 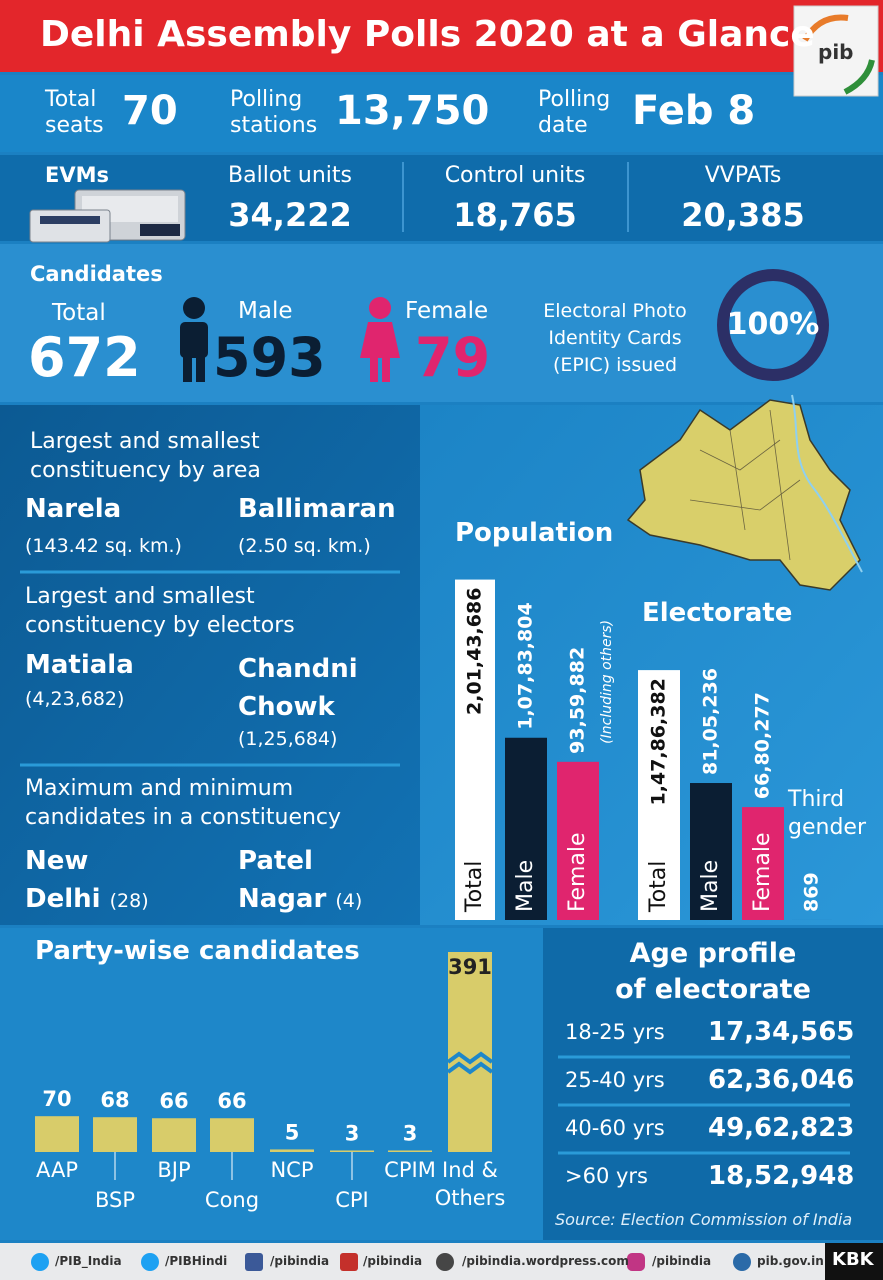 What do you see at coordinates (475, 651) in the screenshot?
I see `value-label: 2,01,43,686` at bounding box center [475, 651].